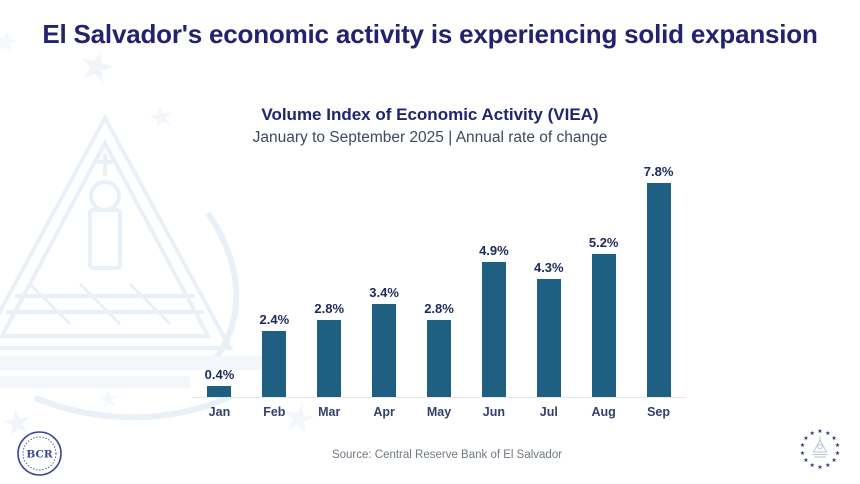 The height and width of the screenshot is (484, 860). What do you see at coordinates (384, 292) in the screenshot?
I see `bar-value-label-apr: 3.4%` at bounding box center [384, 292].